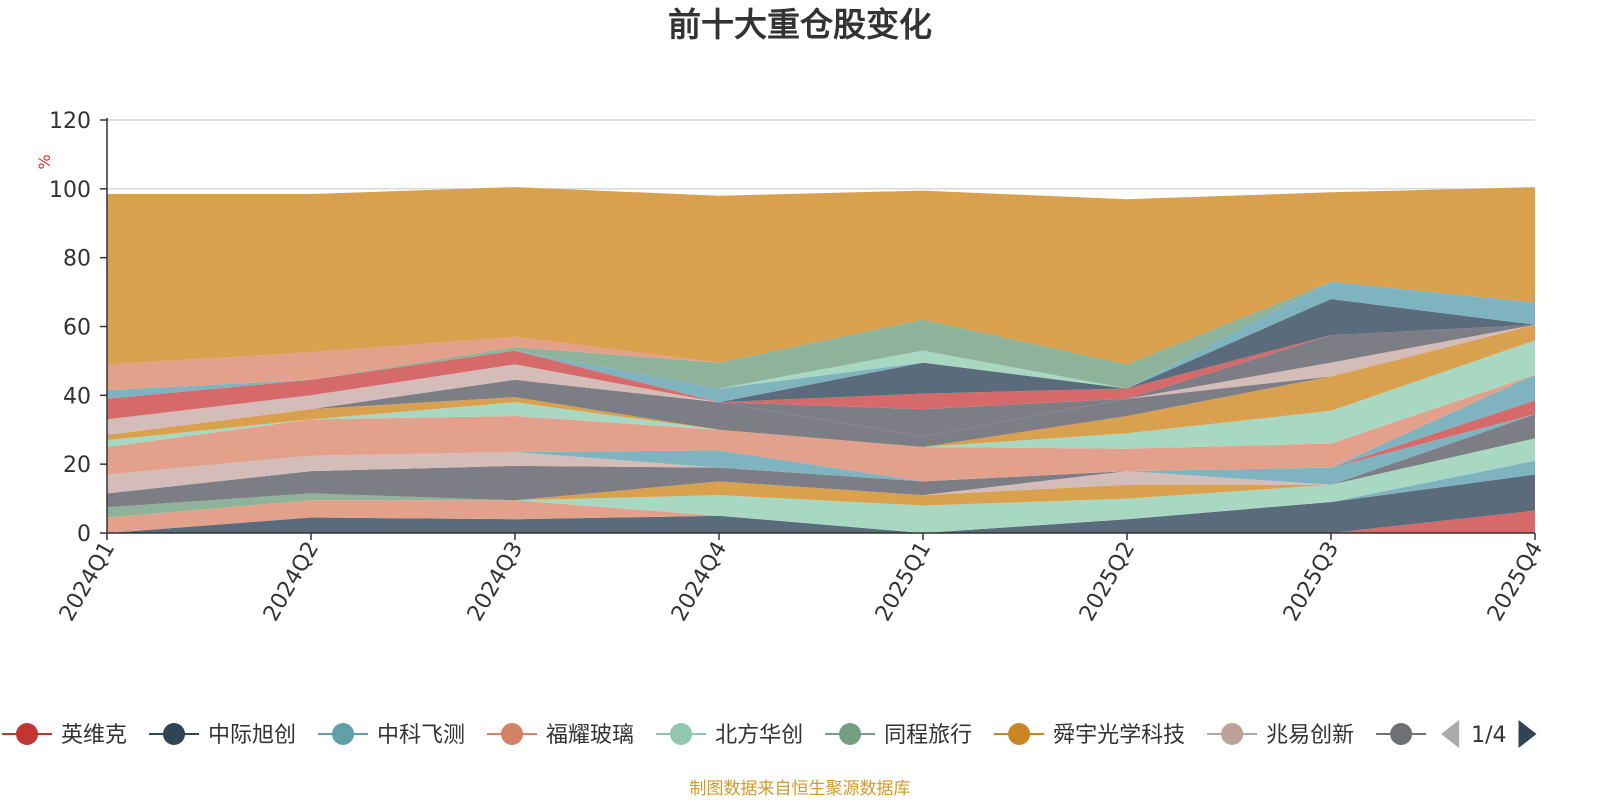 The image size is (1600, 800). Describe the element at coordinates (77, 396) in the screenshot. I see `y-tick-label: 40` at that location.